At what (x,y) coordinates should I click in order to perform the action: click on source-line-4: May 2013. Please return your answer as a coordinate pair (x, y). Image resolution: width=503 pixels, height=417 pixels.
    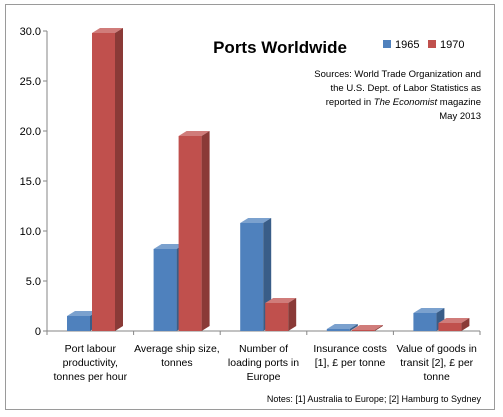
    Looking at the image, I should click on (460, 116).